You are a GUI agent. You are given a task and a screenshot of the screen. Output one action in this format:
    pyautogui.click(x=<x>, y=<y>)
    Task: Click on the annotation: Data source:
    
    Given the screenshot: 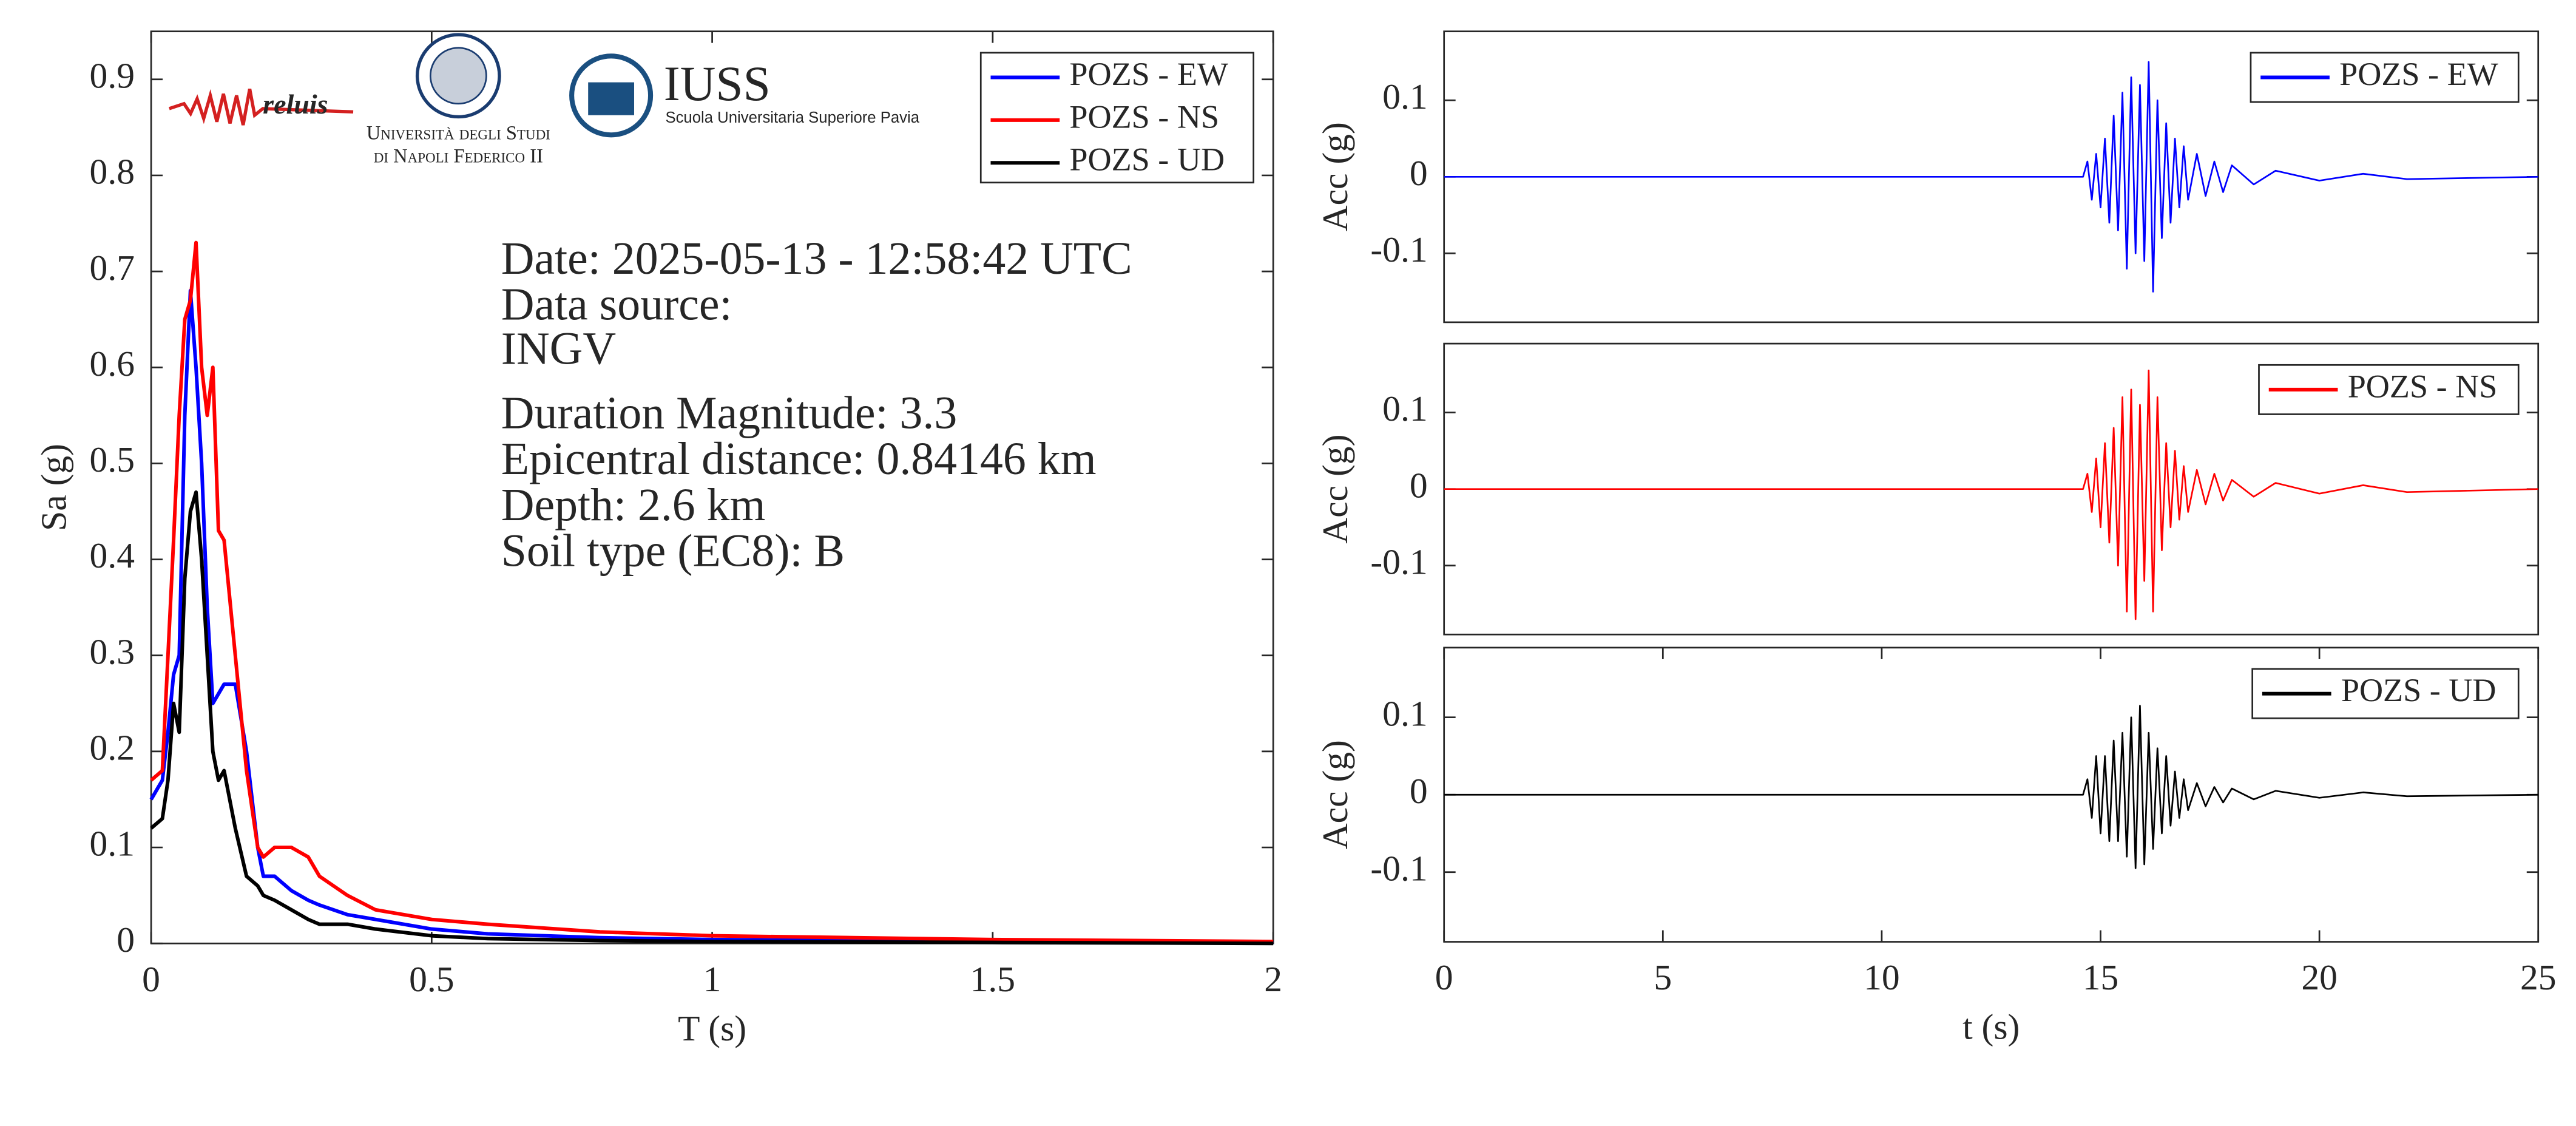 What is the action you would take?
    pyautogui.click(x=616, y=304)
    